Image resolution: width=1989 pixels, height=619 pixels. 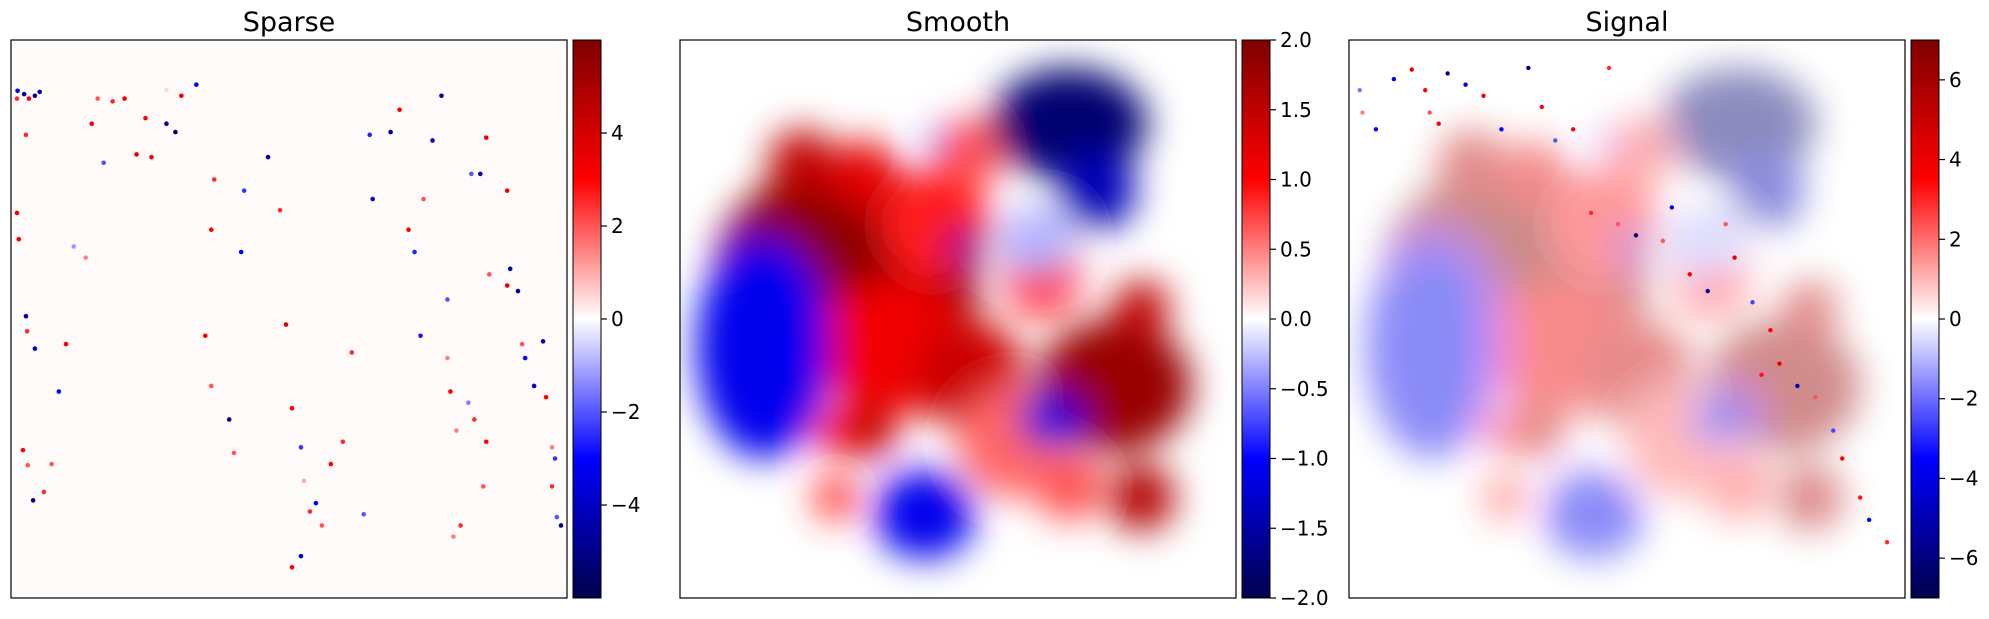 I want to click on colorbar-tick-label: 0.0, so click(x=1296, y=319).